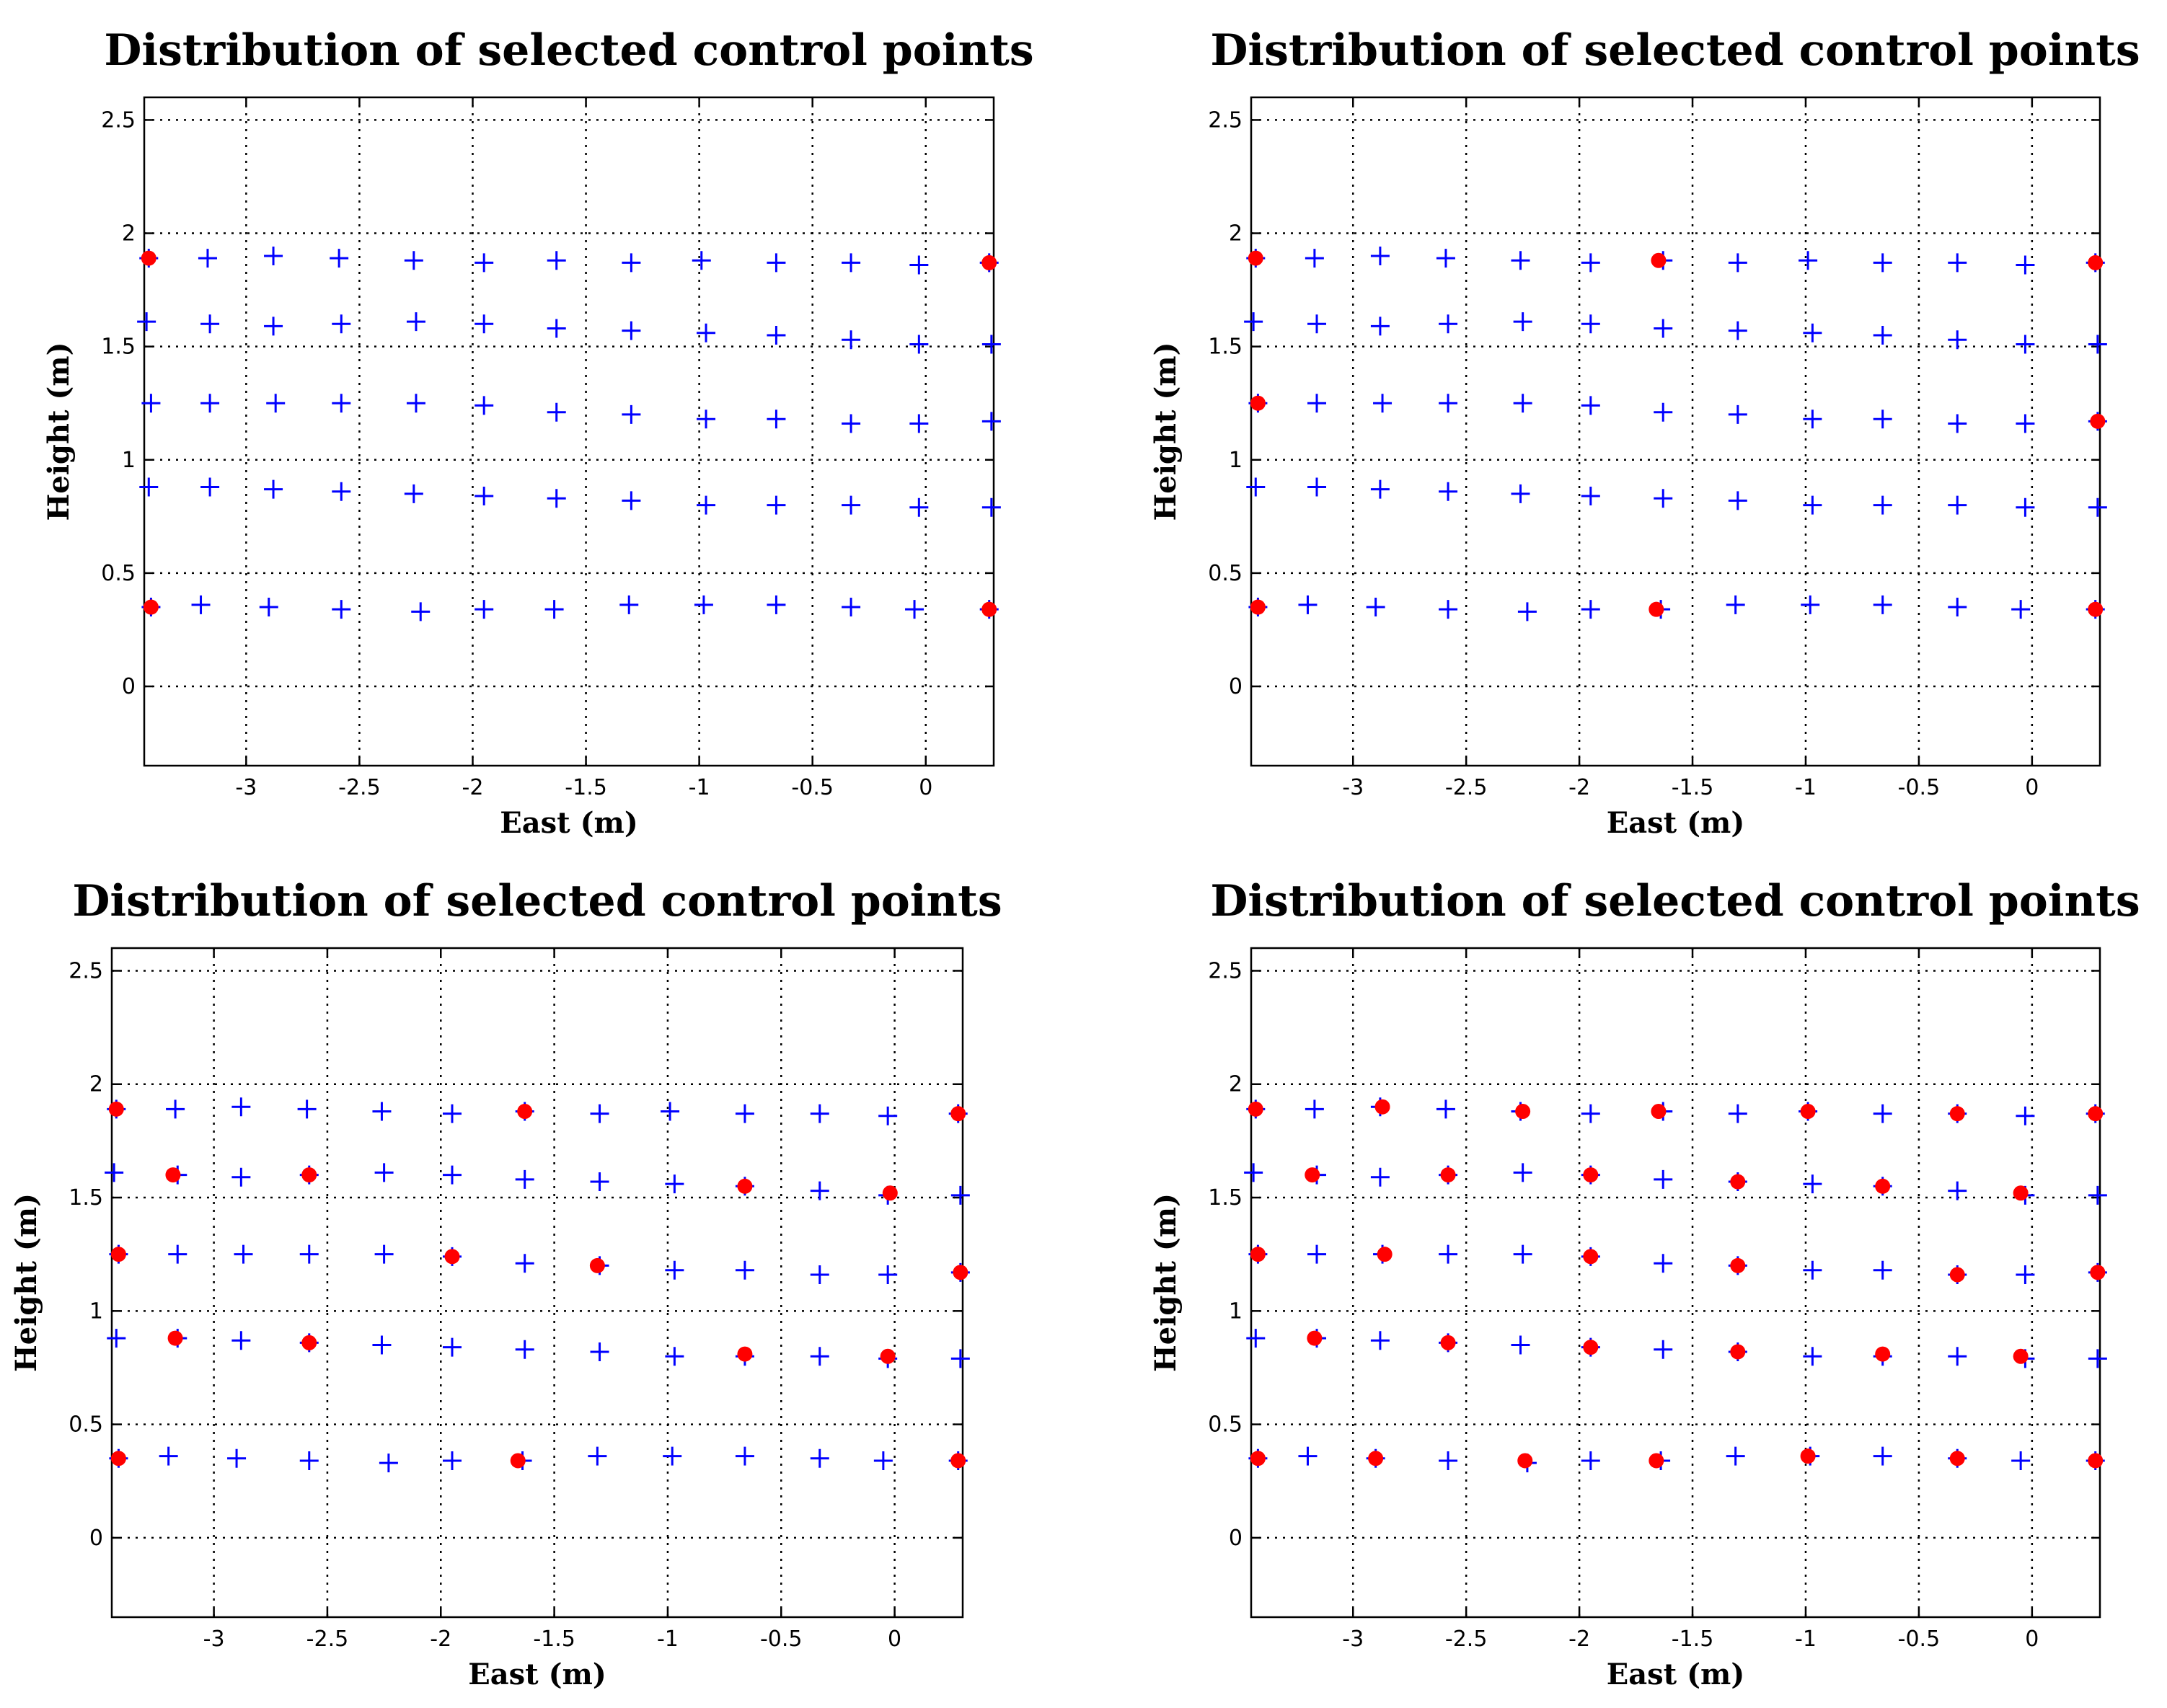  What do you see at coordinates (554, 1640) in the screenshot?
I see `x-tick-label: -1.5` at bounding box center [554, 1640].